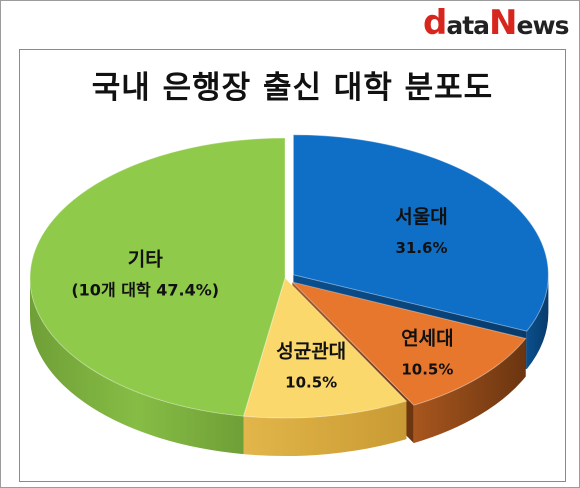 Image resolution: width=580 pixels, height=488 pixels. What do you see at coordinates (292, 88) in the screenshot?
I see `chart-title: 국내 은행장 출신 대학 분포도` at bounding box center [292, 88].